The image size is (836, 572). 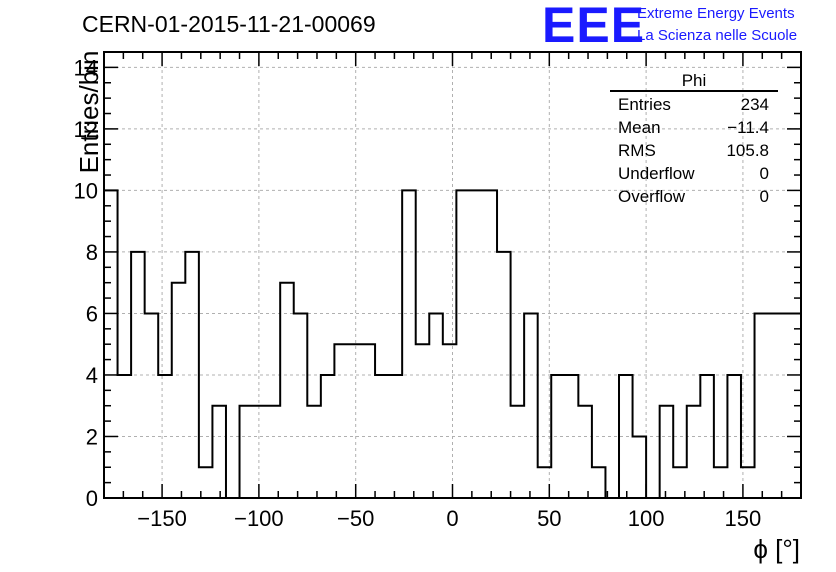 I want to click on x-tick-label: −150, so click(x=162, y=518).